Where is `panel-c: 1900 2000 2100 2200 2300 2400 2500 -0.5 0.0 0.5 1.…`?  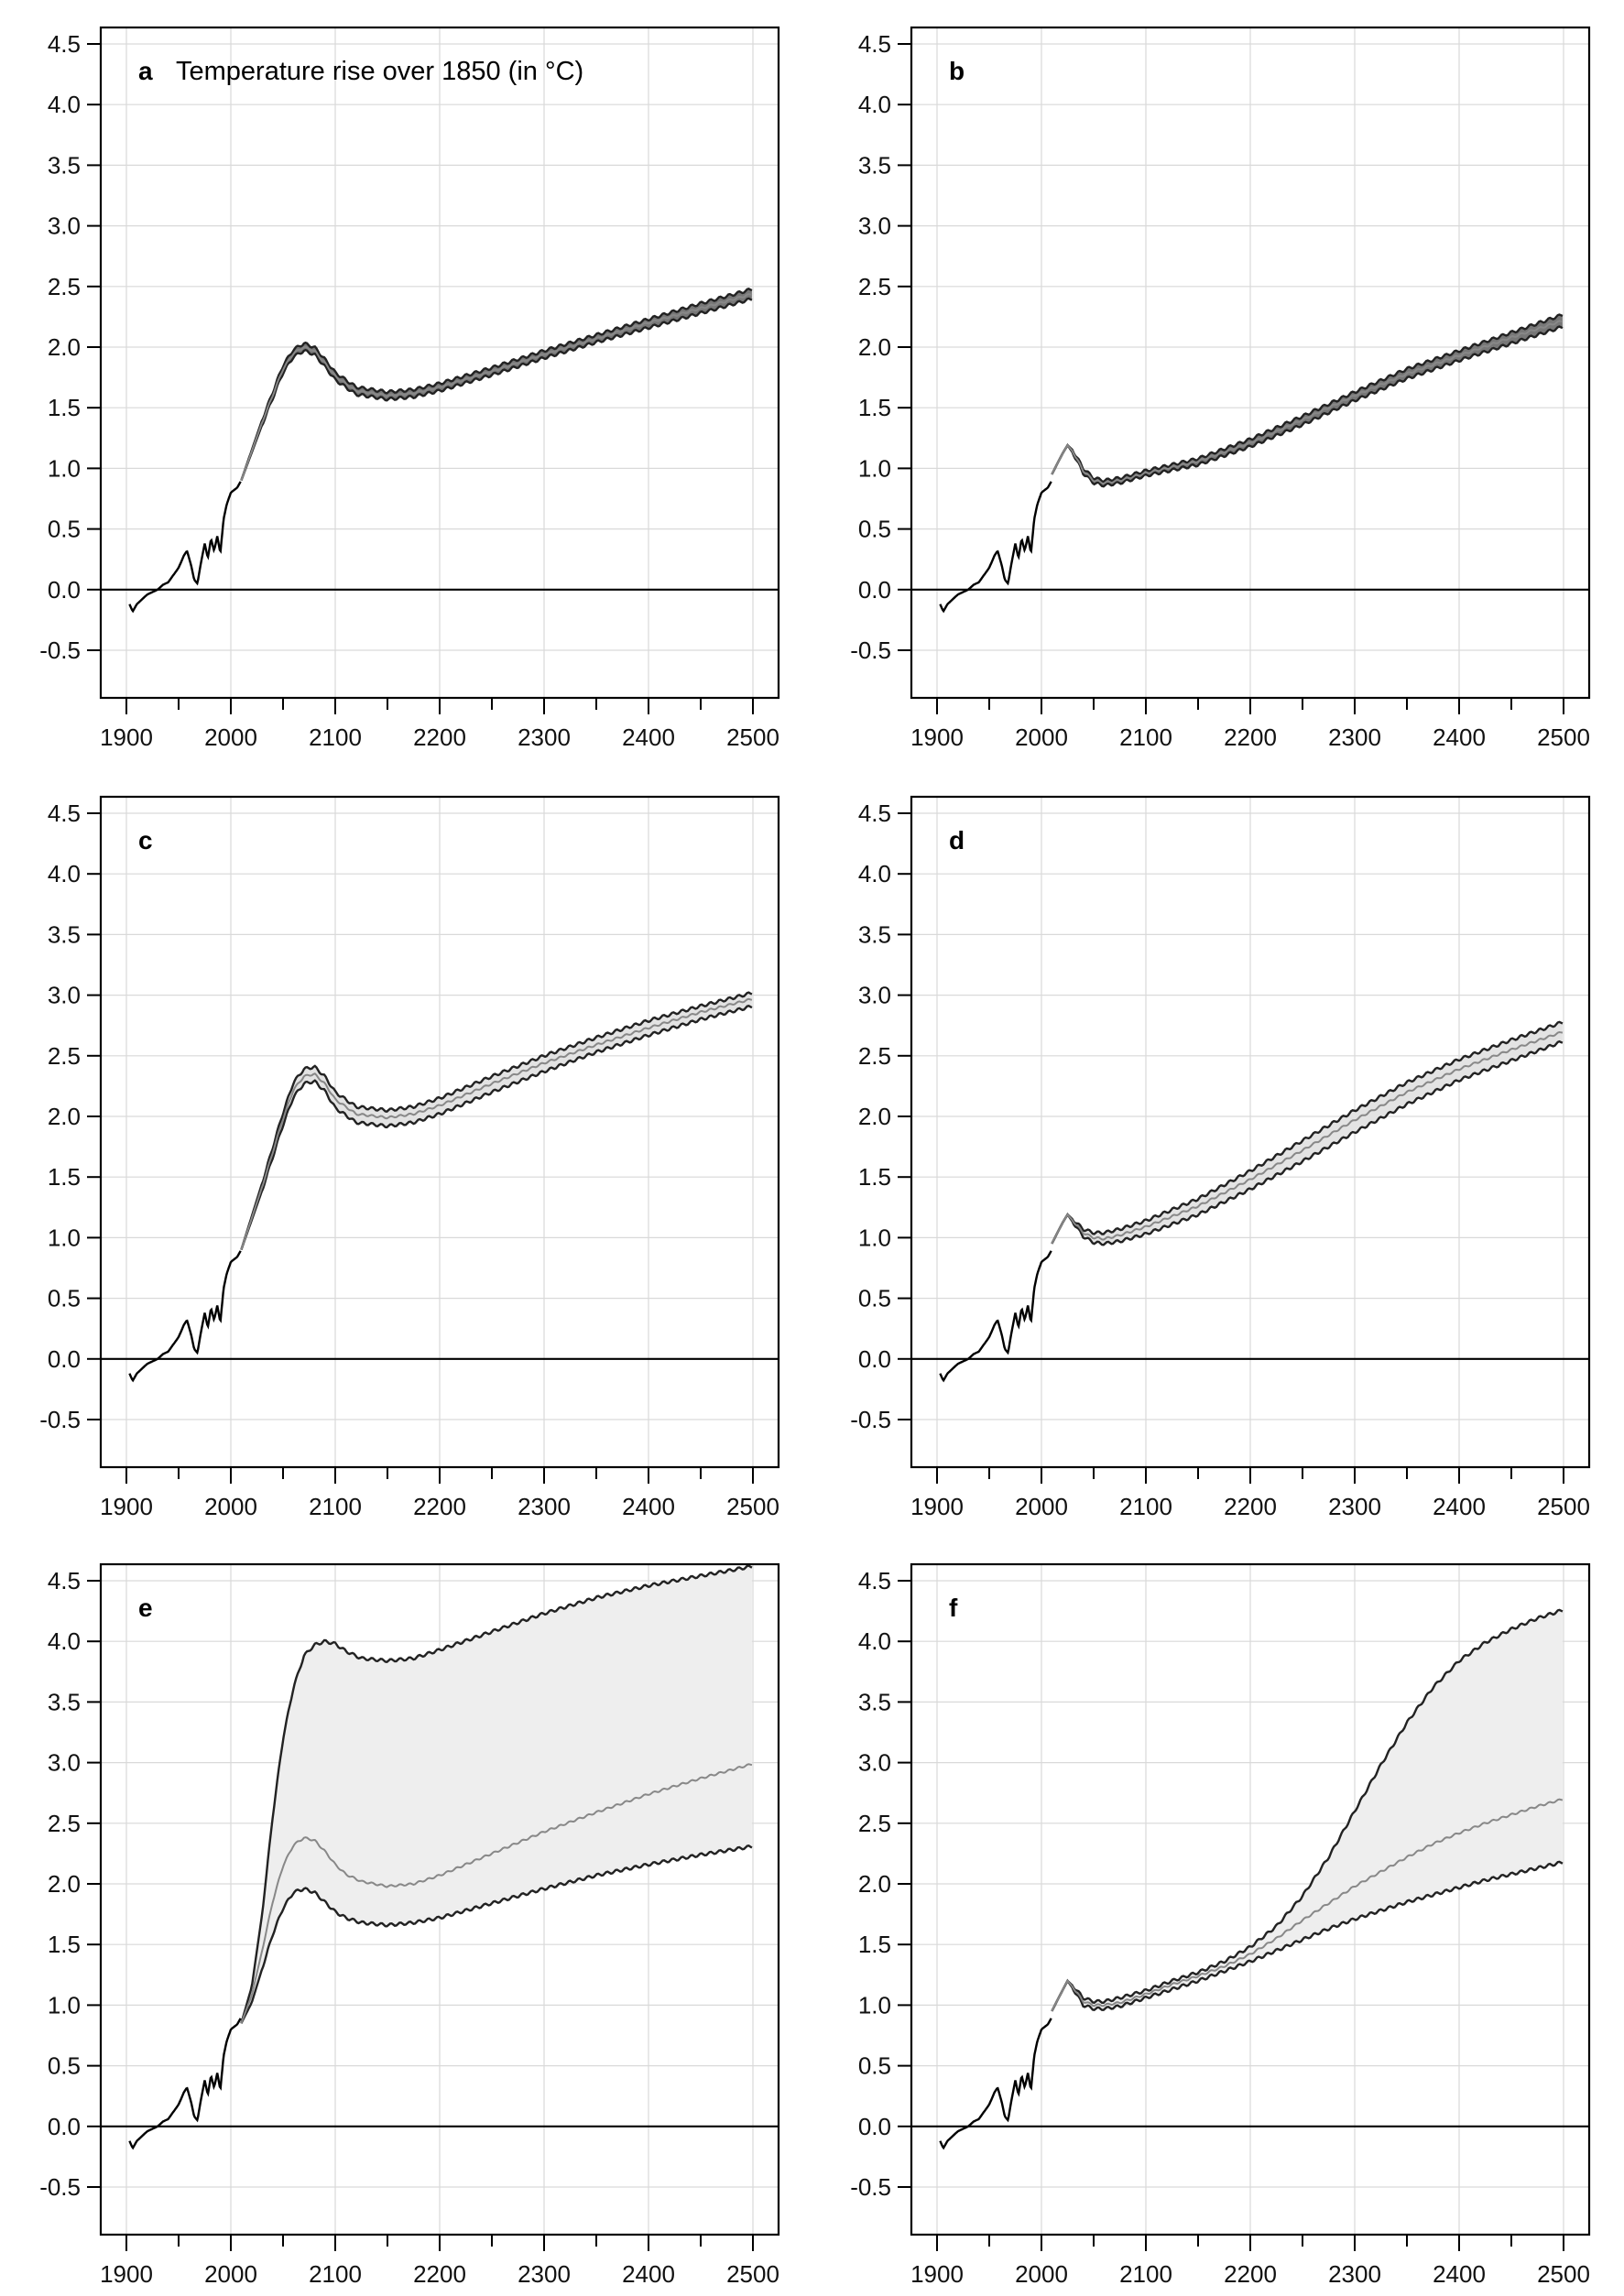 panel-c: 1900 2000 2100 2200 2300 2400 2500 -0.5 0.0 0.5 1.… is located at coordinates (409, 1157).